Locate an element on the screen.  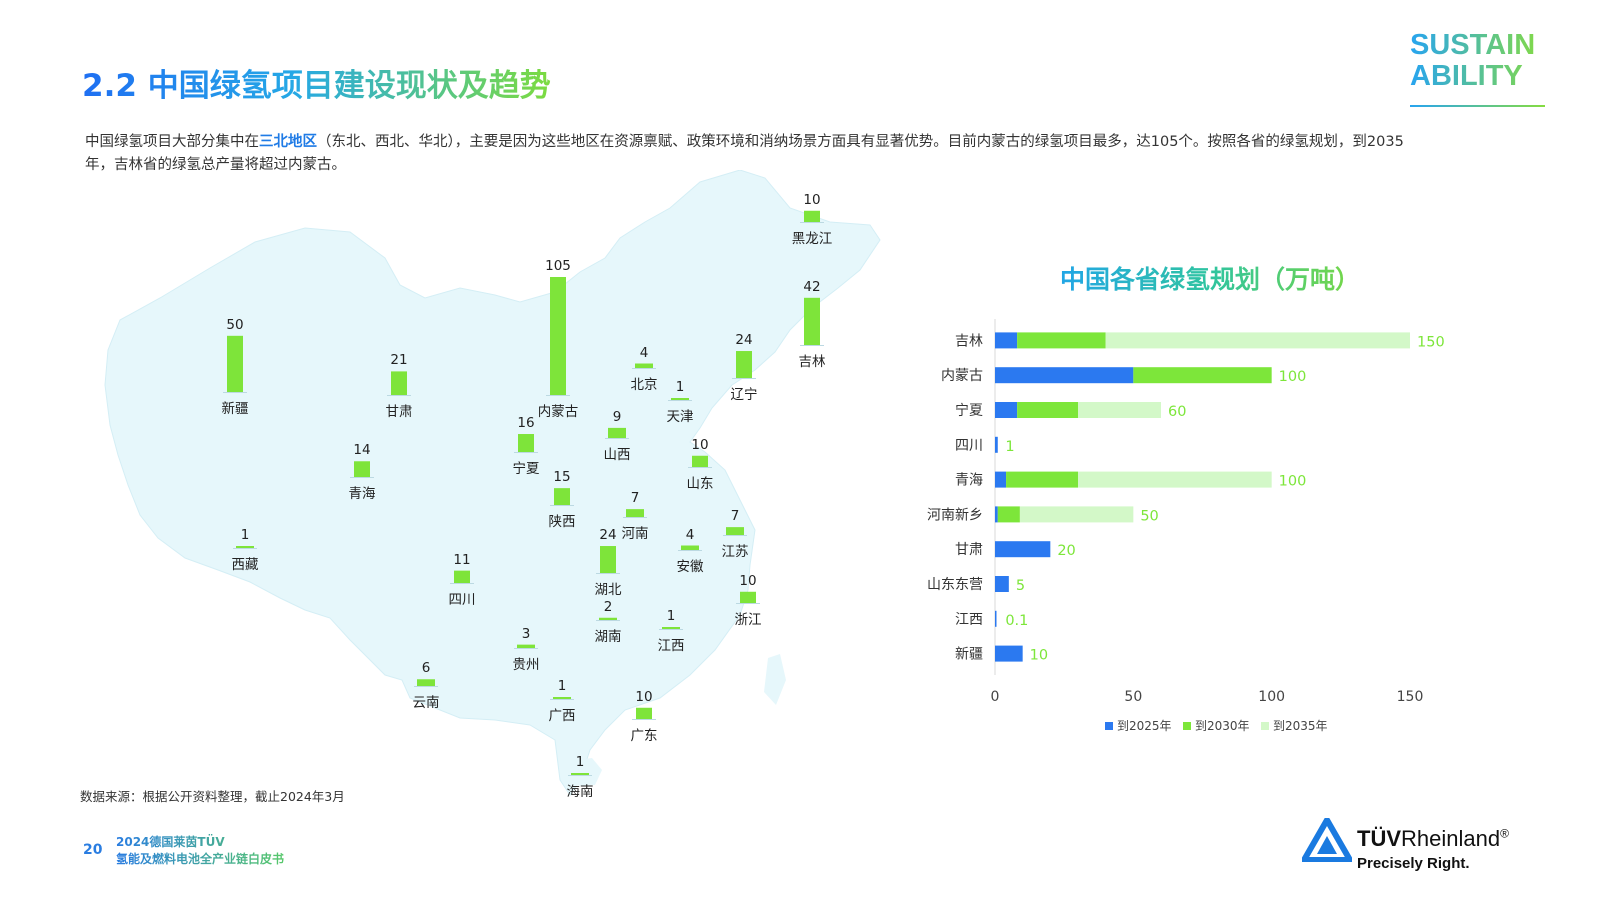
map-province-label: 甘肃 is located at coordinates (399, 412).